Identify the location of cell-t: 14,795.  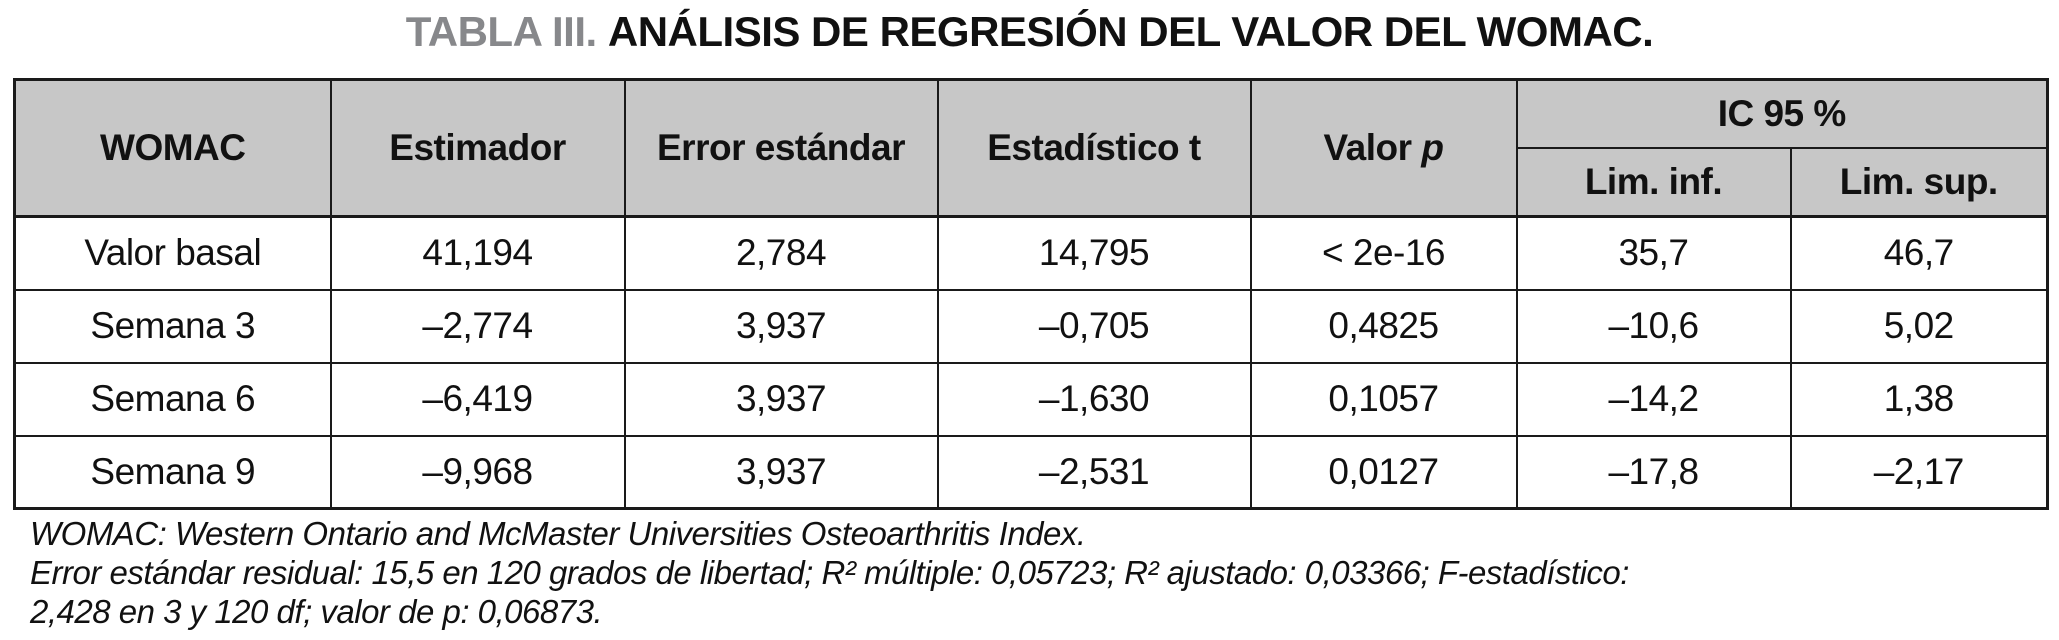
(1094, 253).